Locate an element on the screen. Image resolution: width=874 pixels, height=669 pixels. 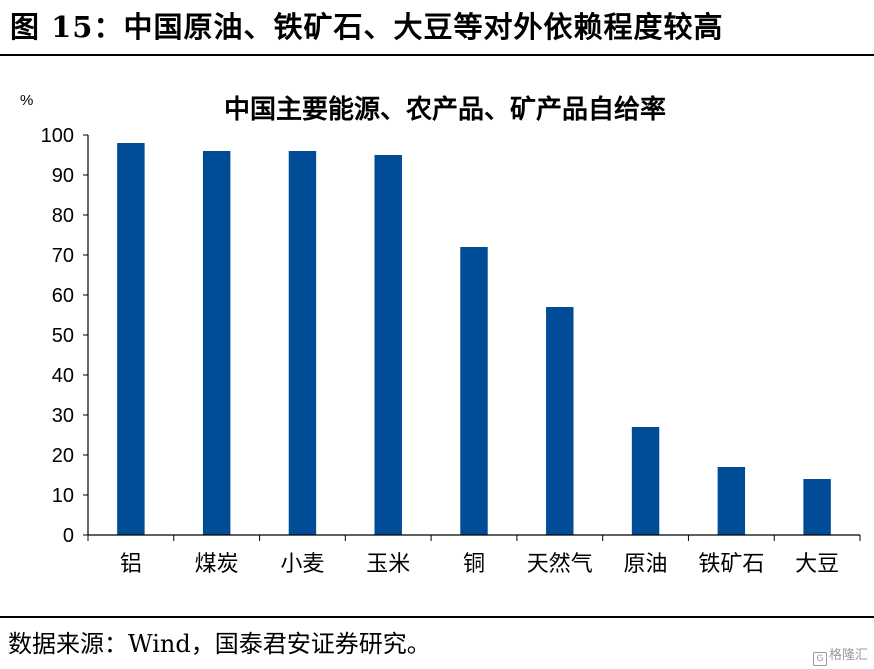
y-tick-label: 40 is located at coordinates (63, 376).